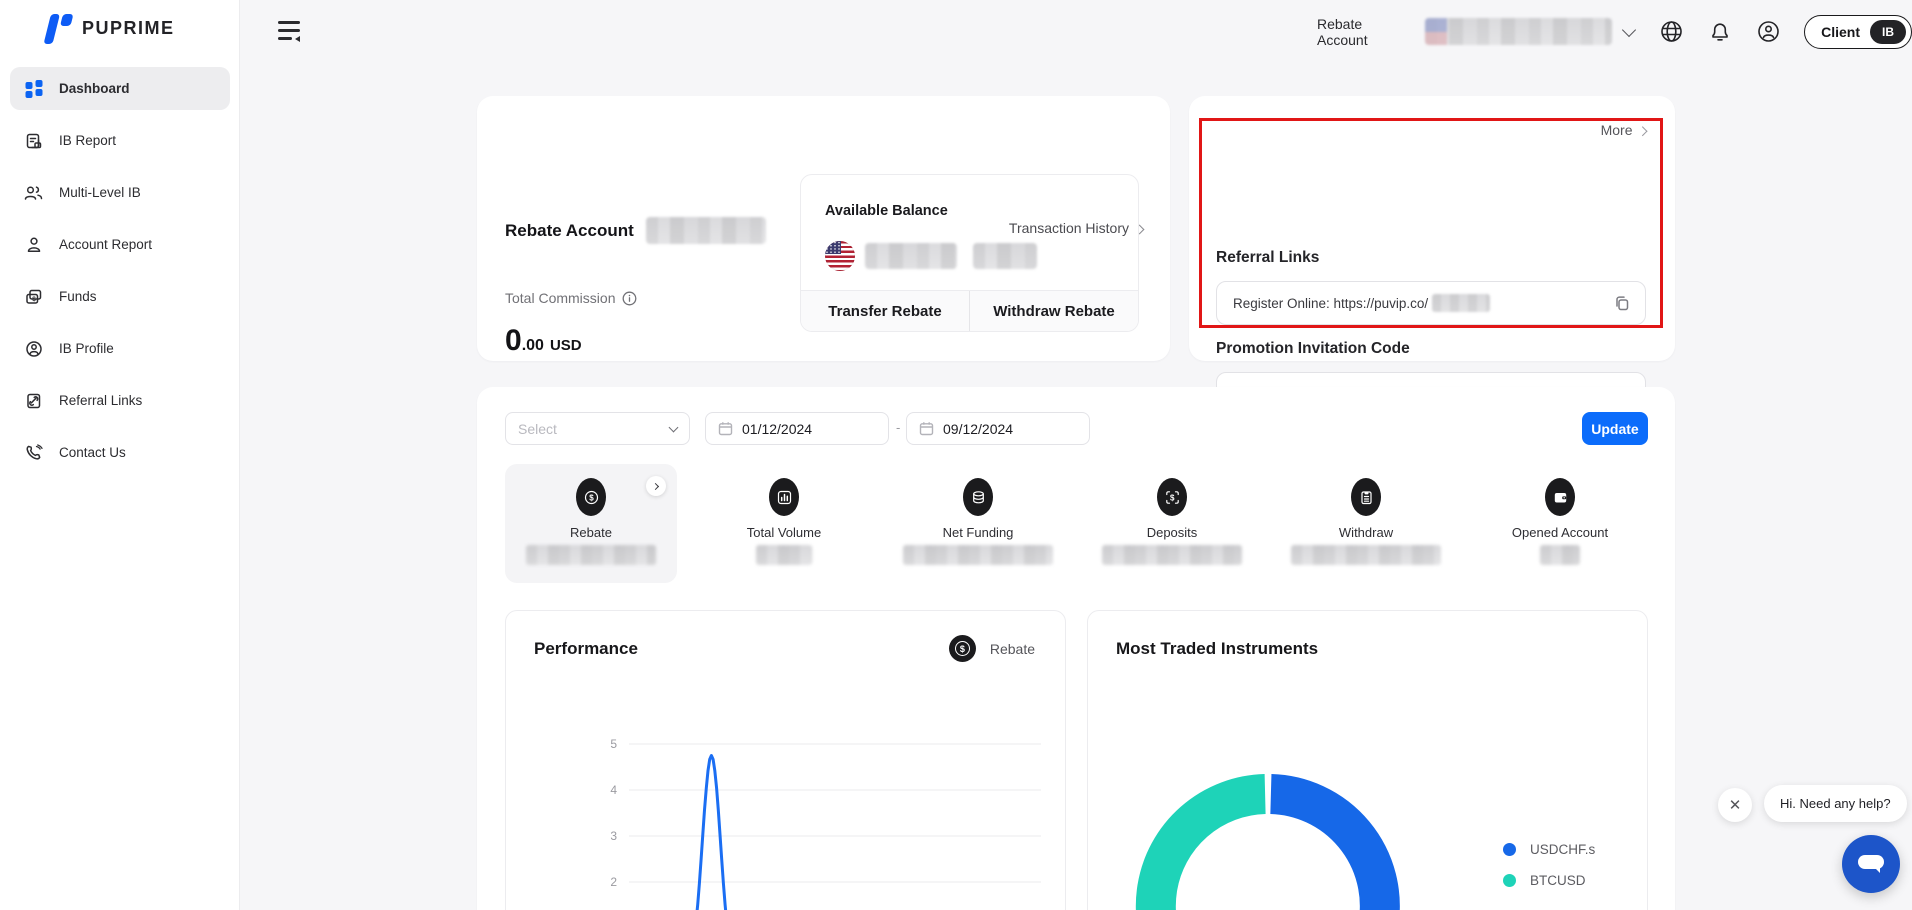 The height and width of the screenshot is (910, 1912). I want to click on withdraw-rebate-button: Withdraw Rebate, so click(1053, 311).